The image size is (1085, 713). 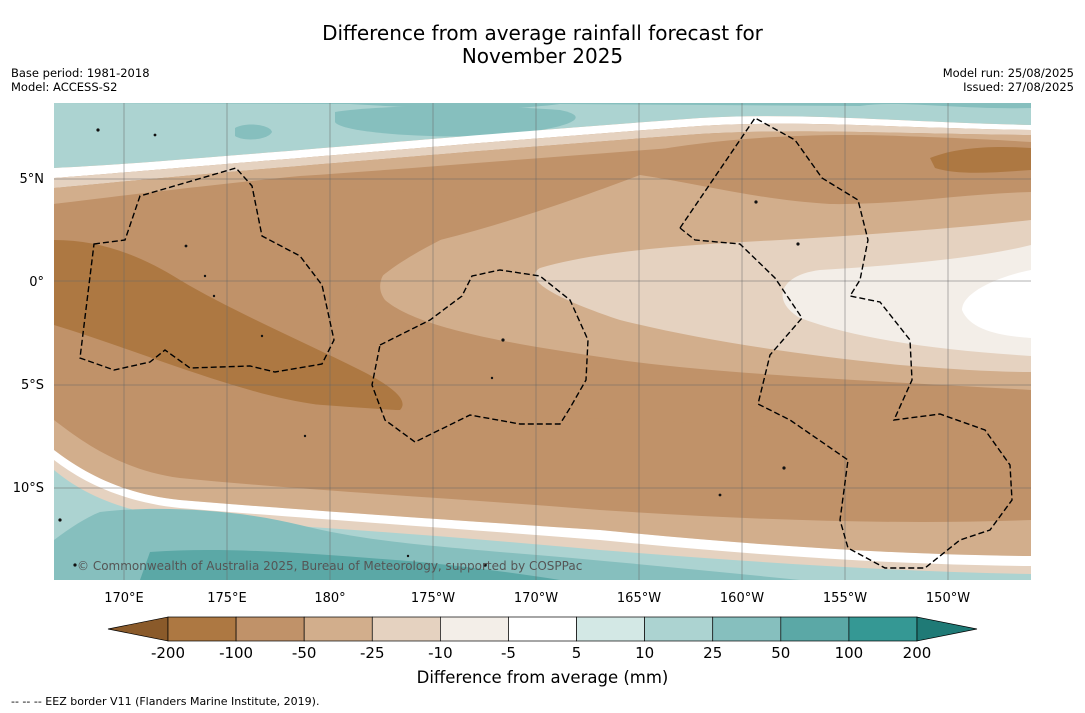 I want to click on colorbar-tick-label: -100, so click(x=236, y=653).